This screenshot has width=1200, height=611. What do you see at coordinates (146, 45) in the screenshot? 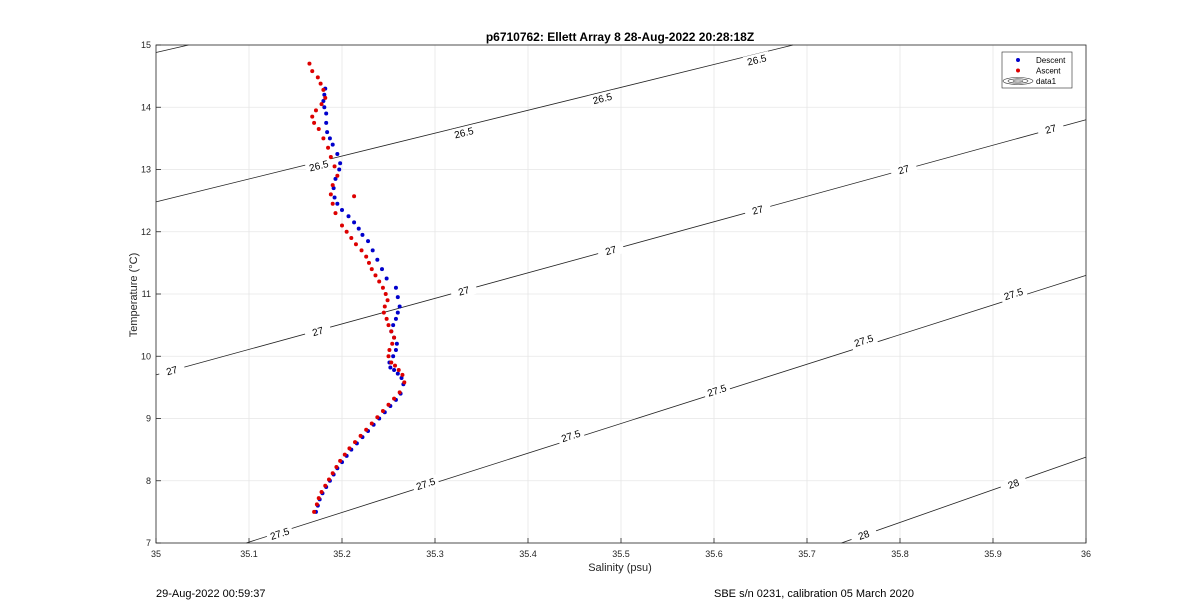
I see `y-tick-label: 15` at bounding box center [146, 45].